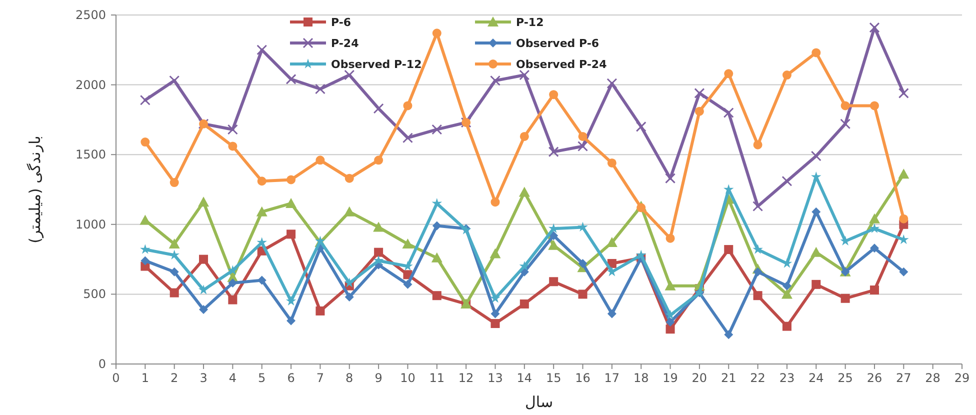 The image size is (976, 415). I want to click on y-axis-title: بارندگی (میلیمتر), so click(35, 190).